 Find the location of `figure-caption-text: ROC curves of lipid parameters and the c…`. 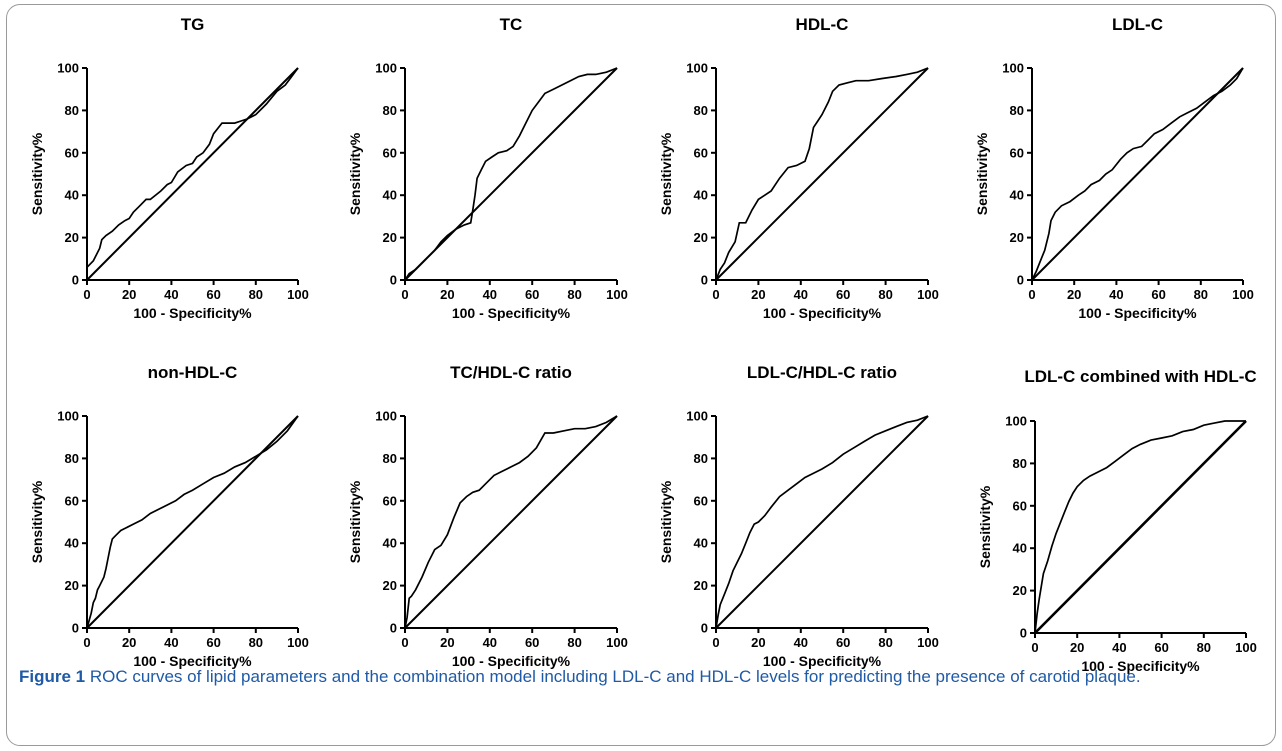

figure-caption-text: ROC curves of lipid parameters and the c… is located at coordinates (613, 676).